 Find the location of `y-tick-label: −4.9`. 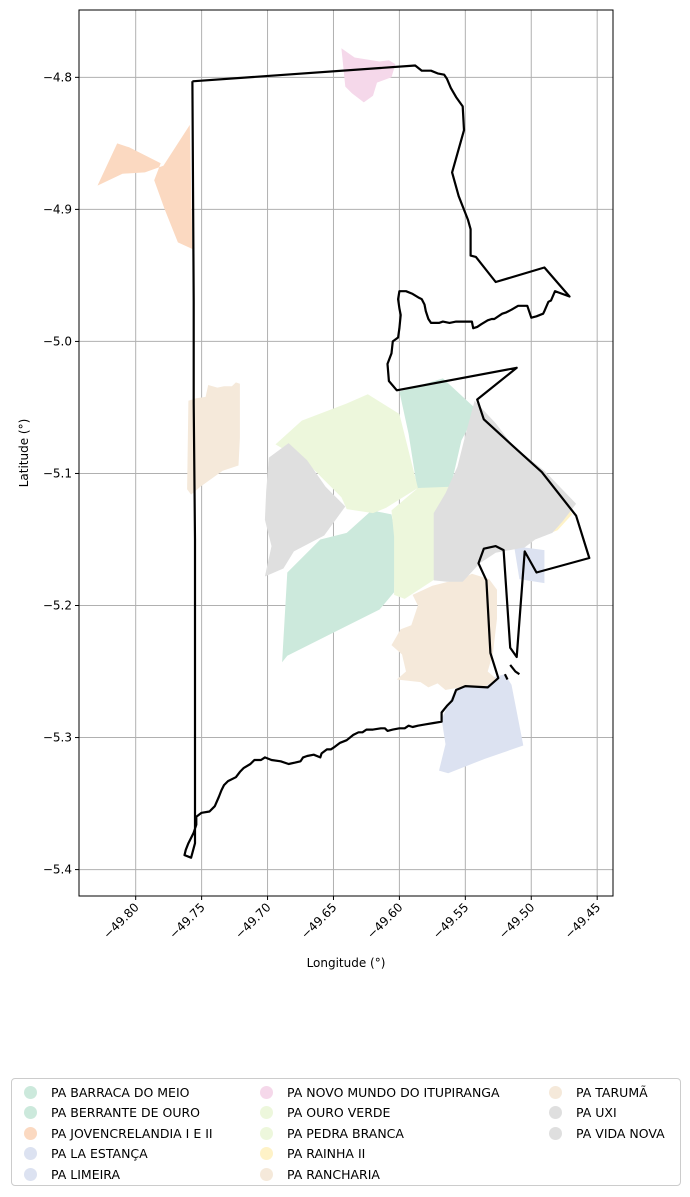

y-tick-label: −4.9 is located at coordinates (57, 209).